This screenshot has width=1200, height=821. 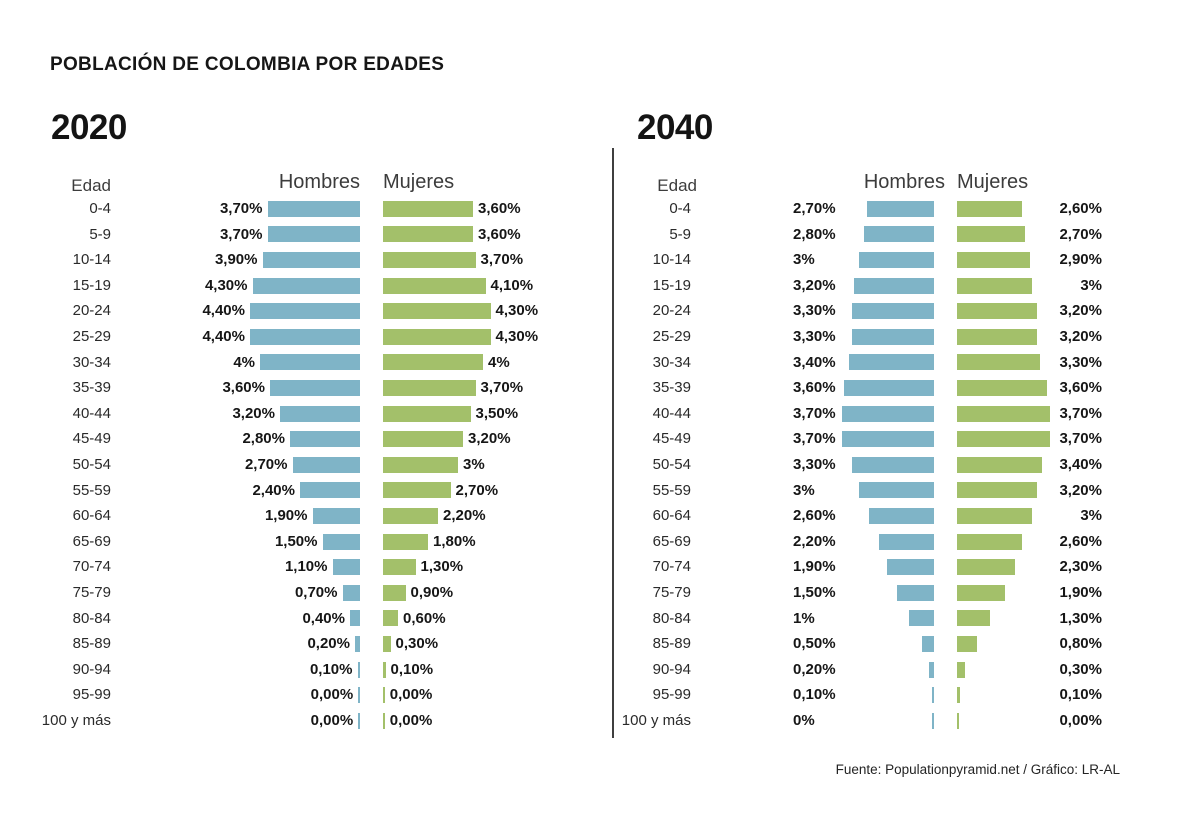 What do you see at coordinates (814, 208) in the screenshot?
I see `hombres-value: 2,70%` at bounding box center [814, 208].